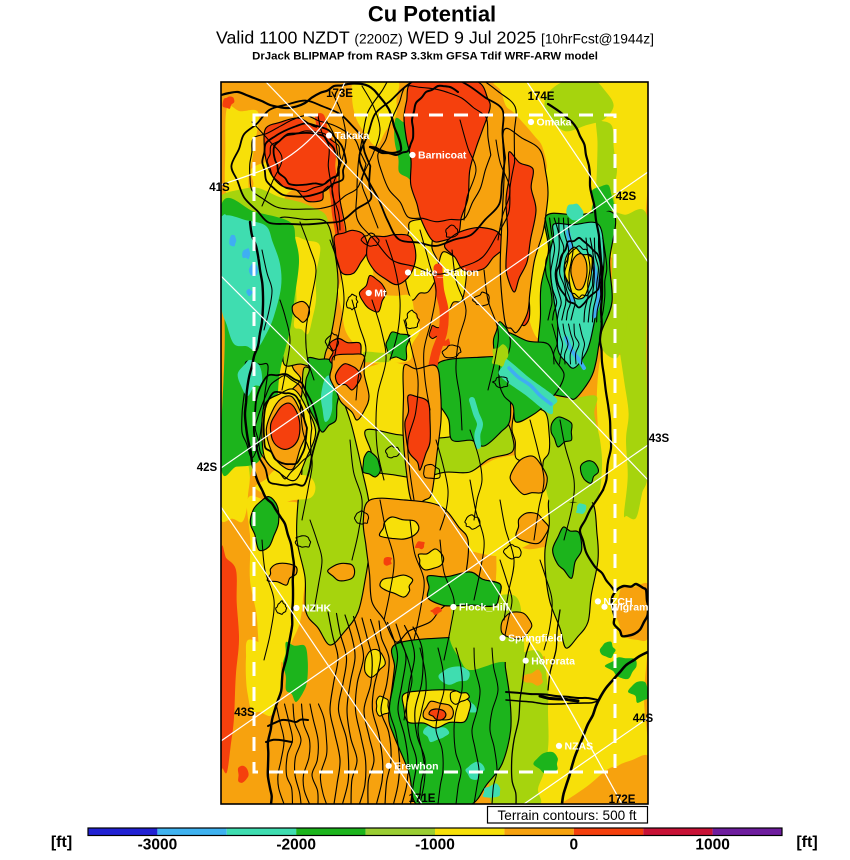 This screenshot has height=860, width=850. Describe the element at coordinates (219, 188) in the screenshot. I see `svg-text: 41S` at that location.